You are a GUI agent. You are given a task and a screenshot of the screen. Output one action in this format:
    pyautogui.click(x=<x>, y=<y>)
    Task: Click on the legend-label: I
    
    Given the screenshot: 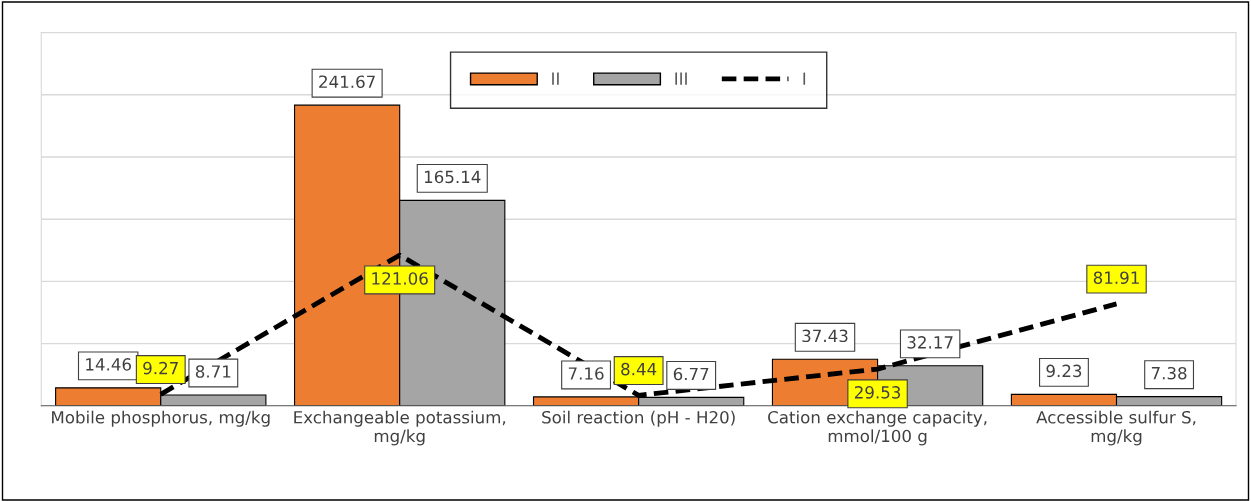 What is the action you would take?
    pyautogui.click(x=804, y=78)
    